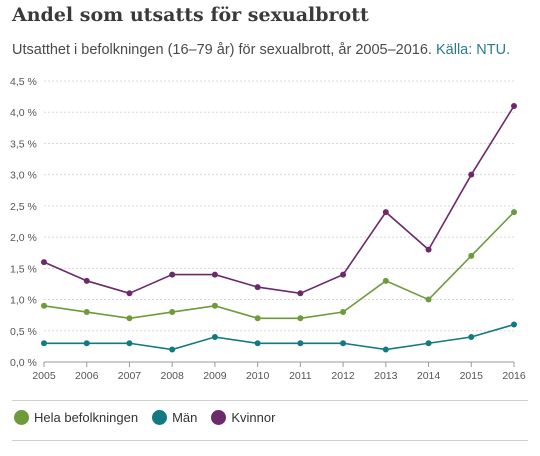  Describe the element at coordinates (257, 343) in the screenshot. I see `point-man-2010` at that location.